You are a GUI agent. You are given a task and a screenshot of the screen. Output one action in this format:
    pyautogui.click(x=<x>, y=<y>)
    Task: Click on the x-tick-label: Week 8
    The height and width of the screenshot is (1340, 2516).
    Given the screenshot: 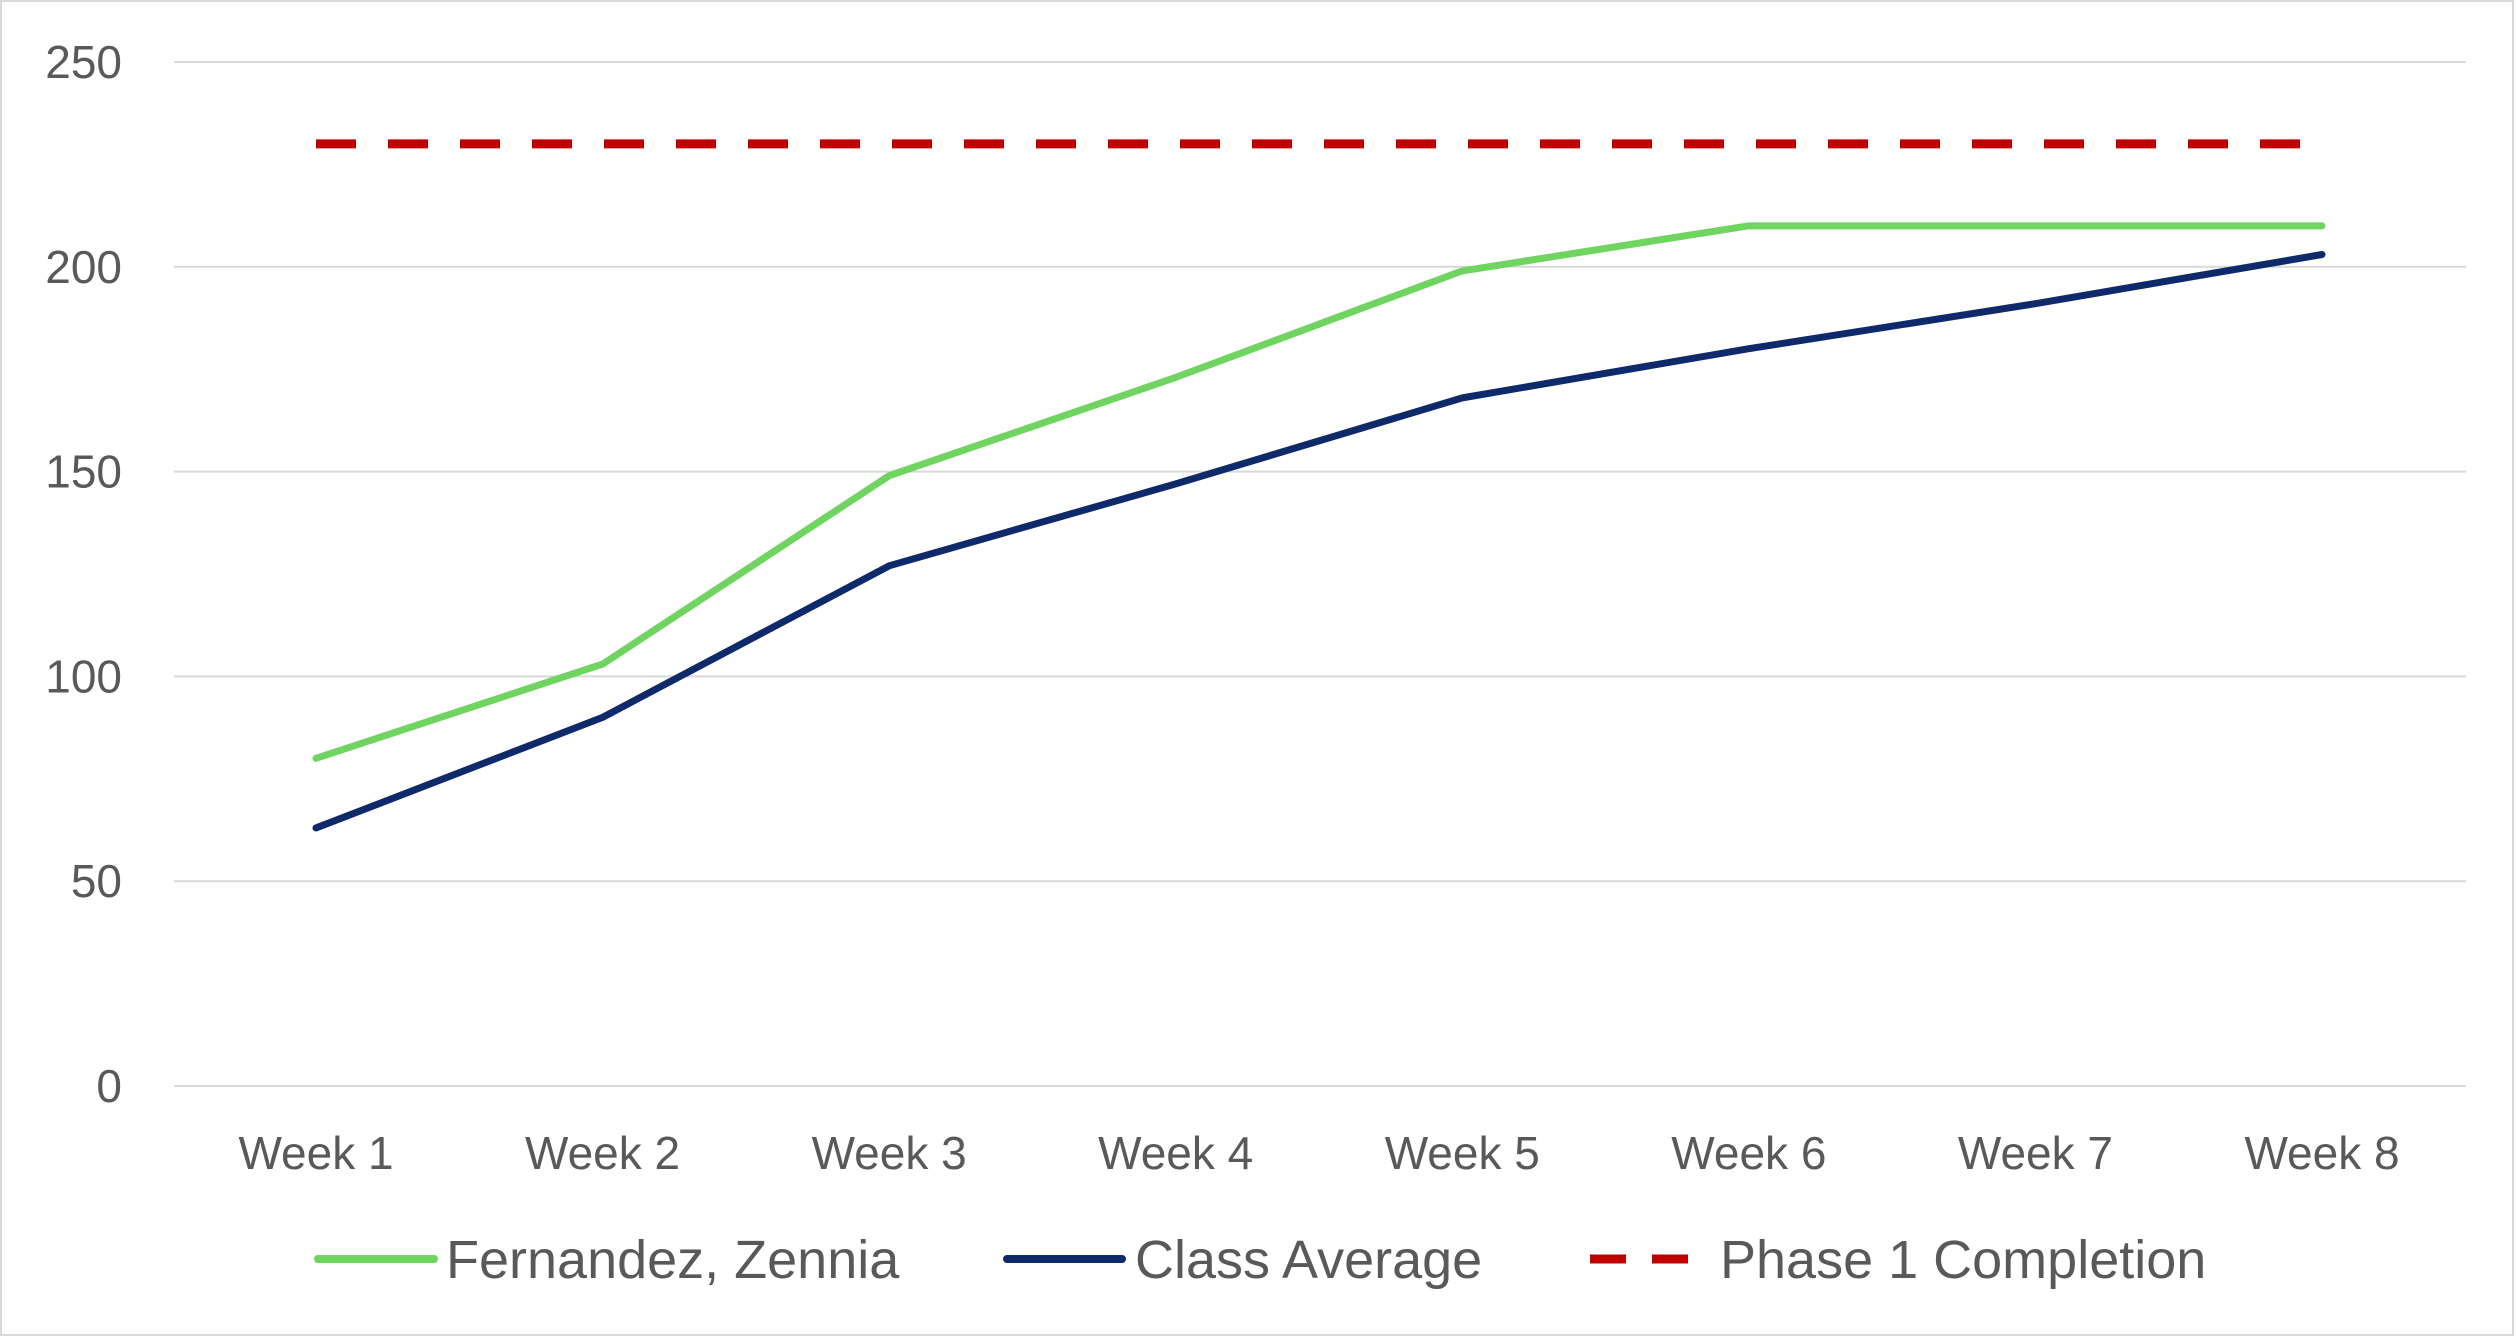 What is the action you would take?
    pyautogui.click(x=2321, y=1153)
    